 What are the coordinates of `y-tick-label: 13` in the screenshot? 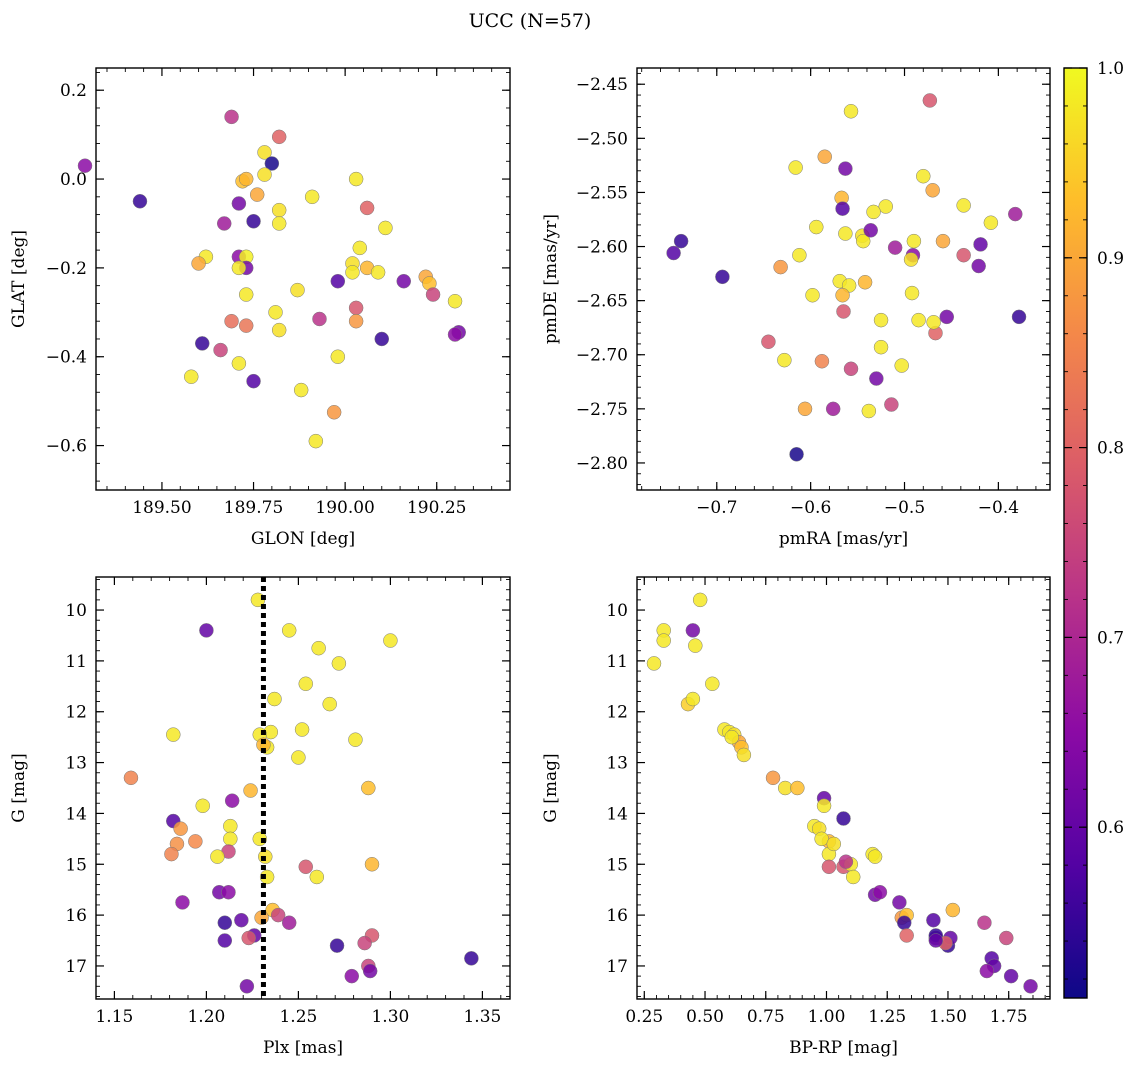 It's located at (76, 764).